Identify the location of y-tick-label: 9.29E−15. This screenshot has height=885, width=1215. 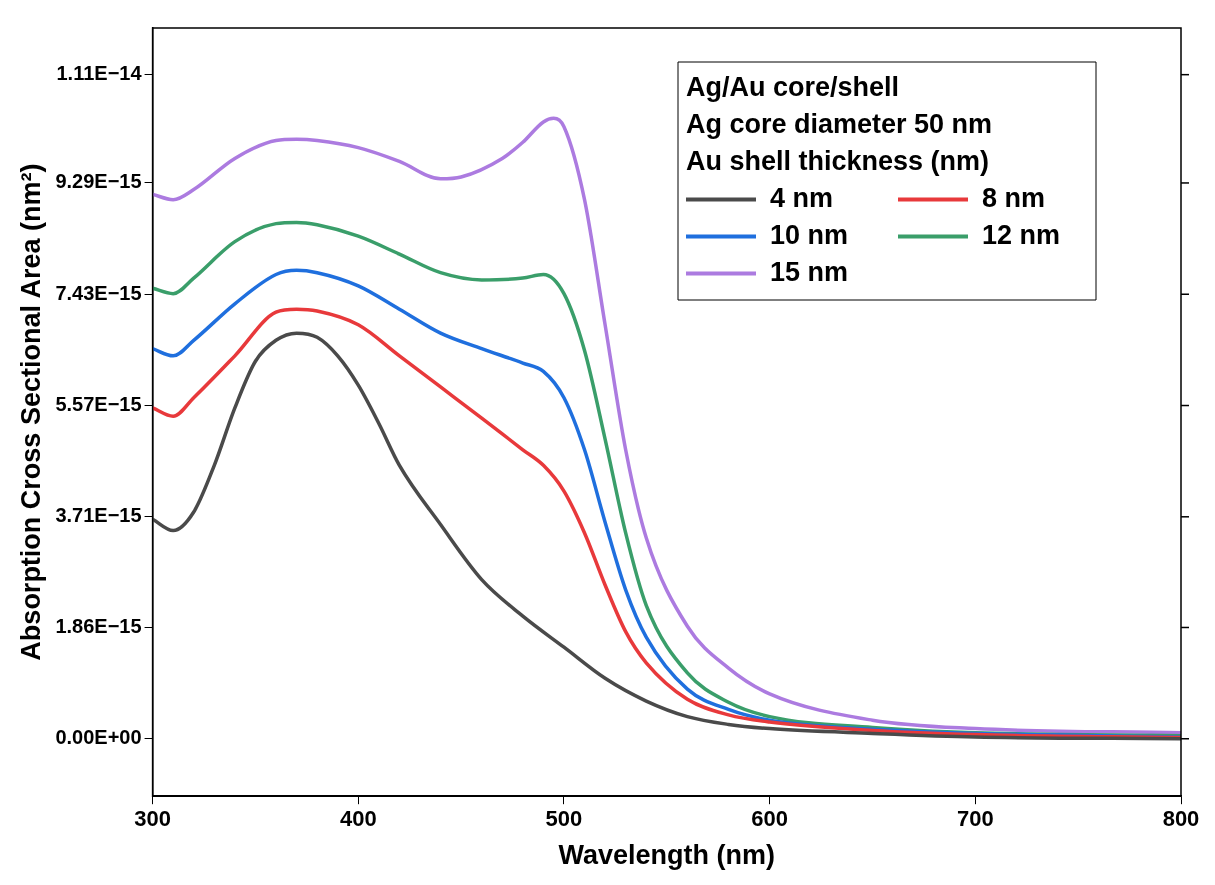
(98, 181).